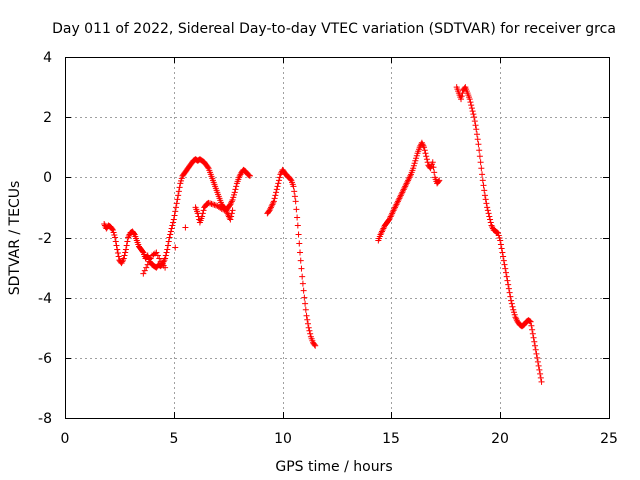 The height and width of the screenshot is (480, 640). Describe the element at coordinates (47, 118) in the screenshot. I see `y-tick-label: 2` at that location.